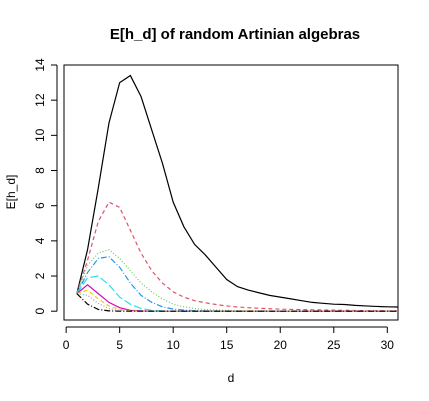 Image resolution: width=429 pixels, height=401 pixels. Describe the element at coordinates (227, 345) in the screenshot. I see `x-tick-label: 15` at that location.